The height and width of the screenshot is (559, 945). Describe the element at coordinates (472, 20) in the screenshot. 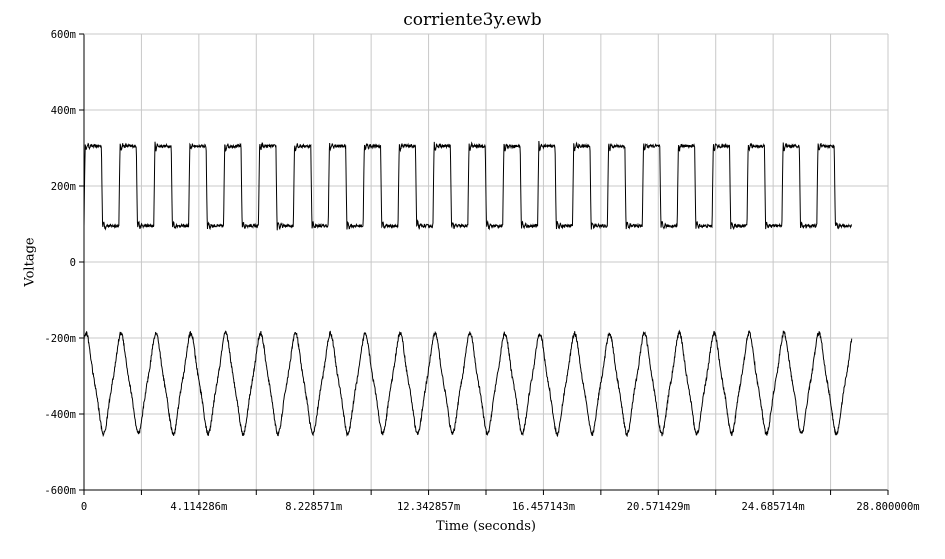

I see `chart-title: corriente3y.ewb` at that location.